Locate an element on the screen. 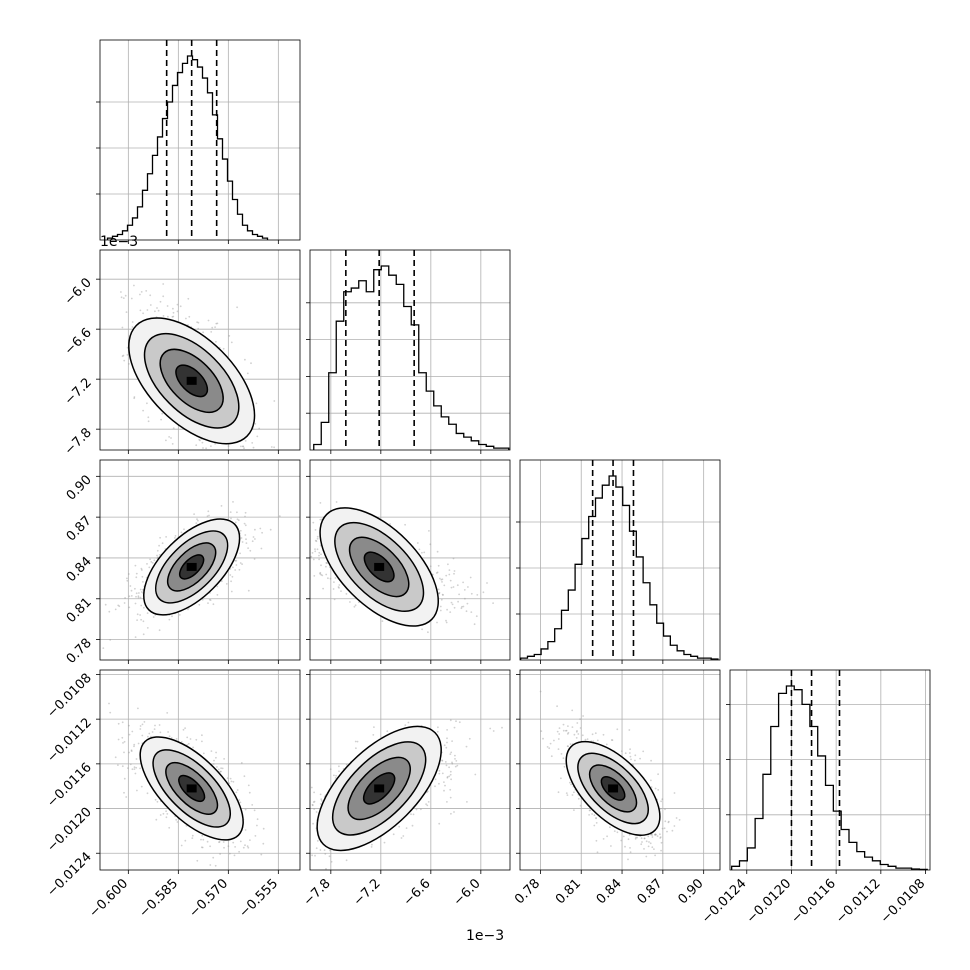 Image resolution: width=970 pixels, height=970 pixels. scatter-panel-2-0: 0.780.810.840.870.90 is located at coordinates (182, 563).